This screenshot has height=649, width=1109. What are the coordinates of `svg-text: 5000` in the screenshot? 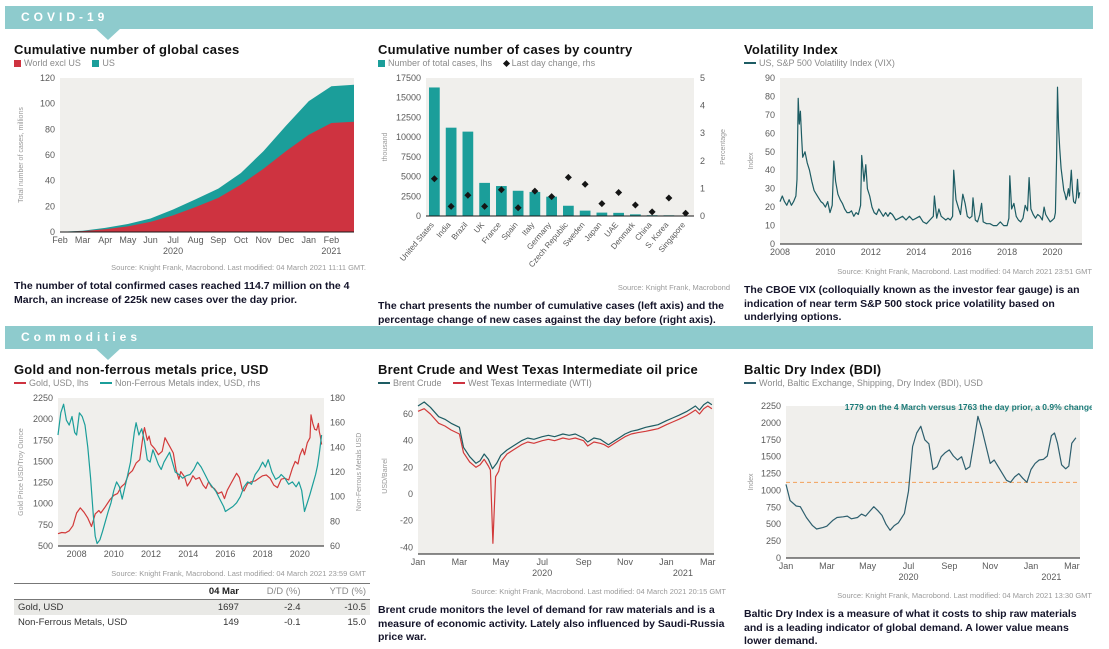 It's located at (411, 177).